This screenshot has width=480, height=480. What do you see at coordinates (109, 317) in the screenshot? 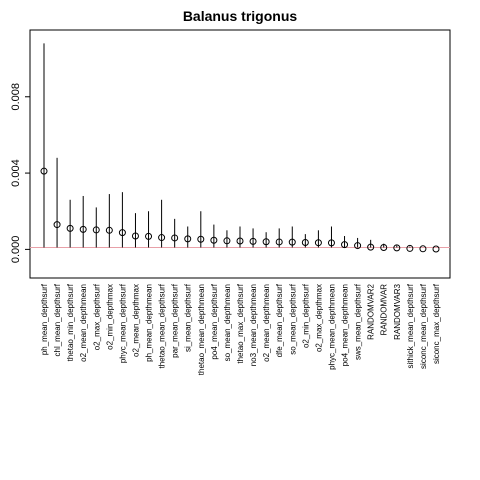
I see `x-tick-label: o2_min_depthmax` at bounding box center [109, 317].